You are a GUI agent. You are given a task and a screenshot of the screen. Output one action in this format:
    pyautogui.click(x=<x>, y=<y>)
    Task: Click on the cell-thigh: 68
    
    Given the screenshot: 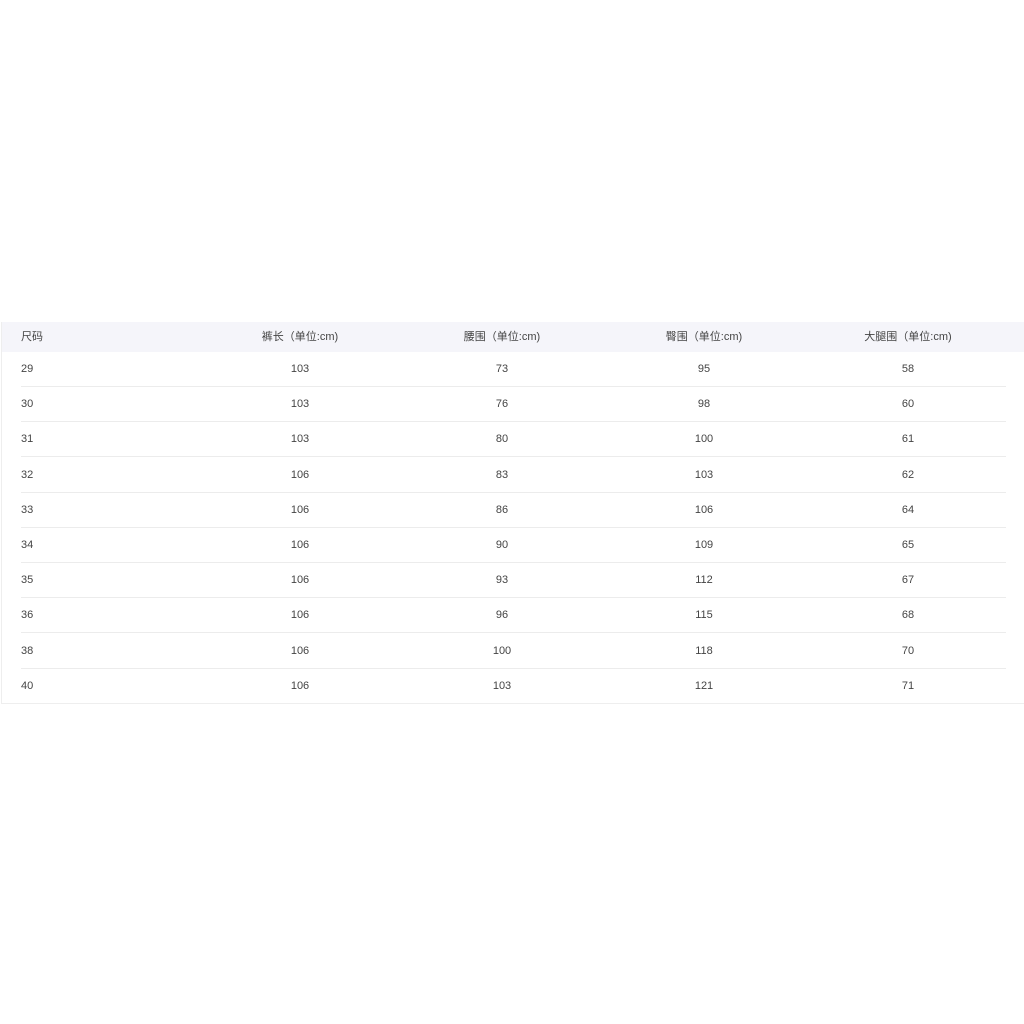 What is the action you would take?
    pyautogui.click(x=908, y=615)
    